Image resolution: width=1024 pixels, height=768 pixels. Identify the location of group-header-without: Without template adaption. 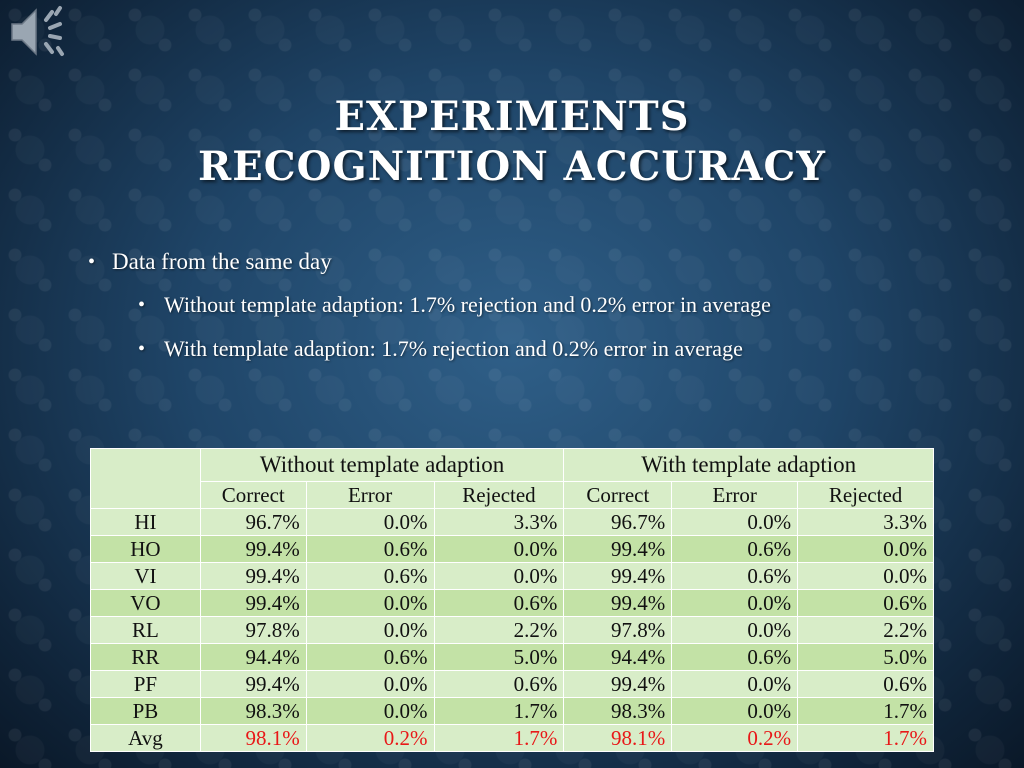
(382, 465).